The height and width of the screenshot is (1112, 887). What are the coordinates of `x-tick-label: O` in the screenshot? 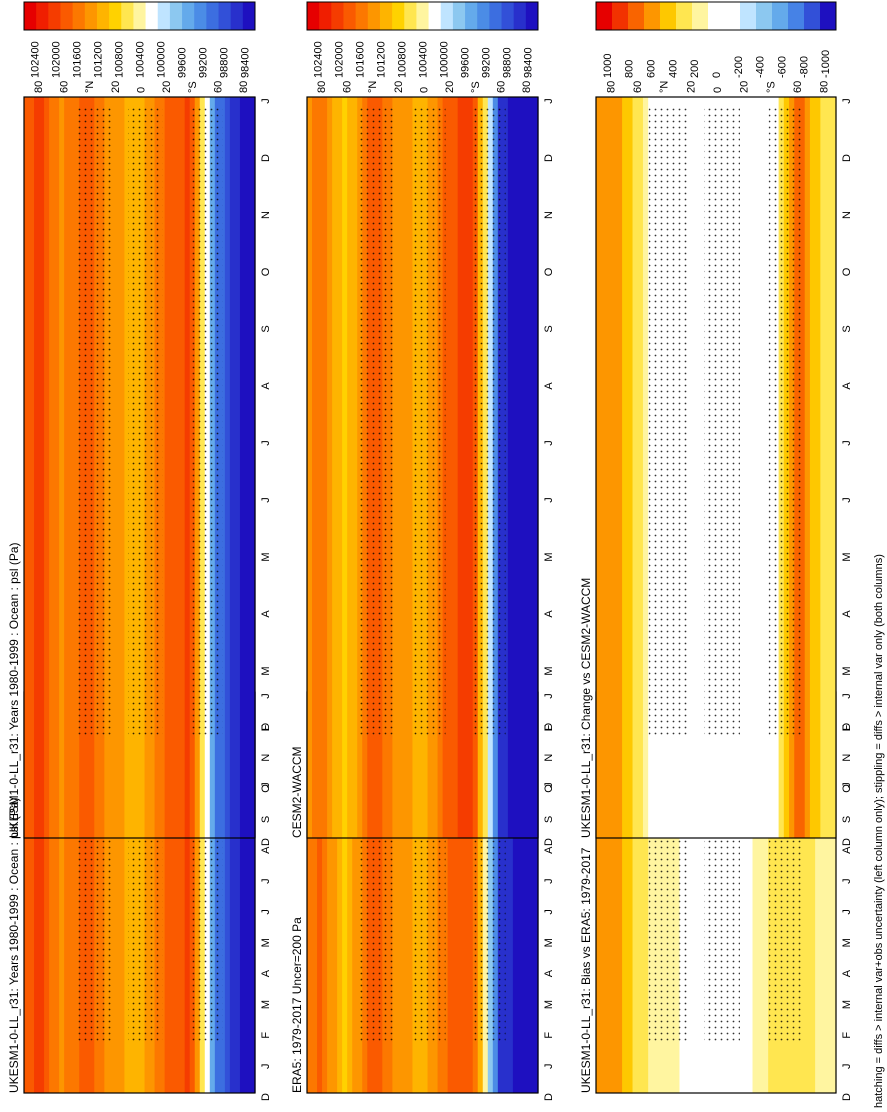 It's located at (266, 788).